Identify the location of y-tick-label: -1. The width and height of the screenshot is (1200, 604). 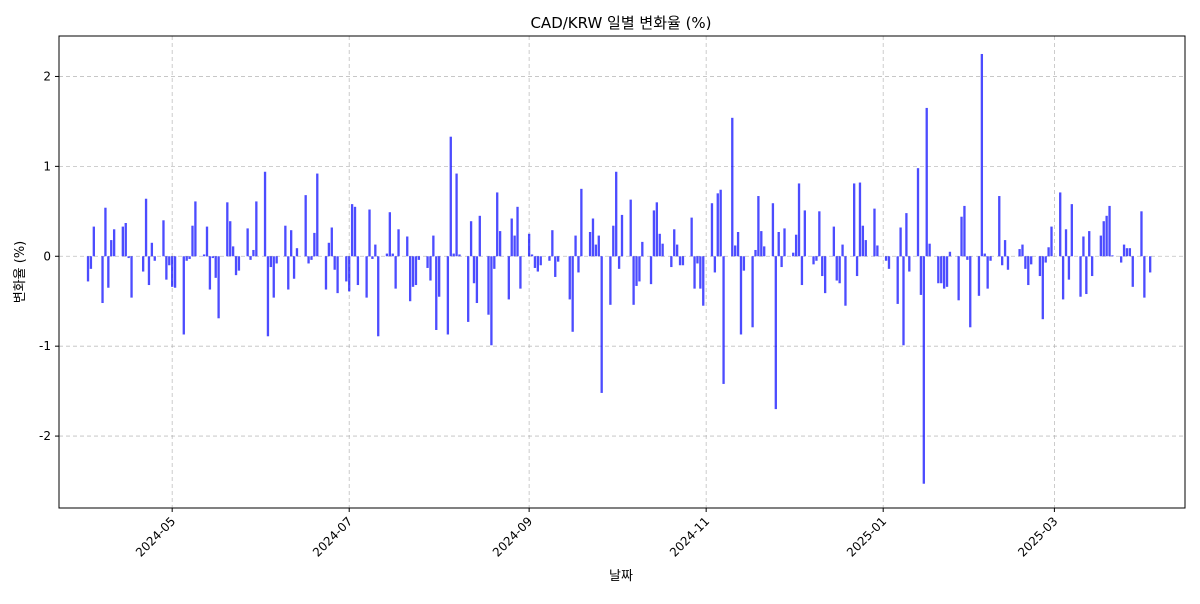
(45, 346).